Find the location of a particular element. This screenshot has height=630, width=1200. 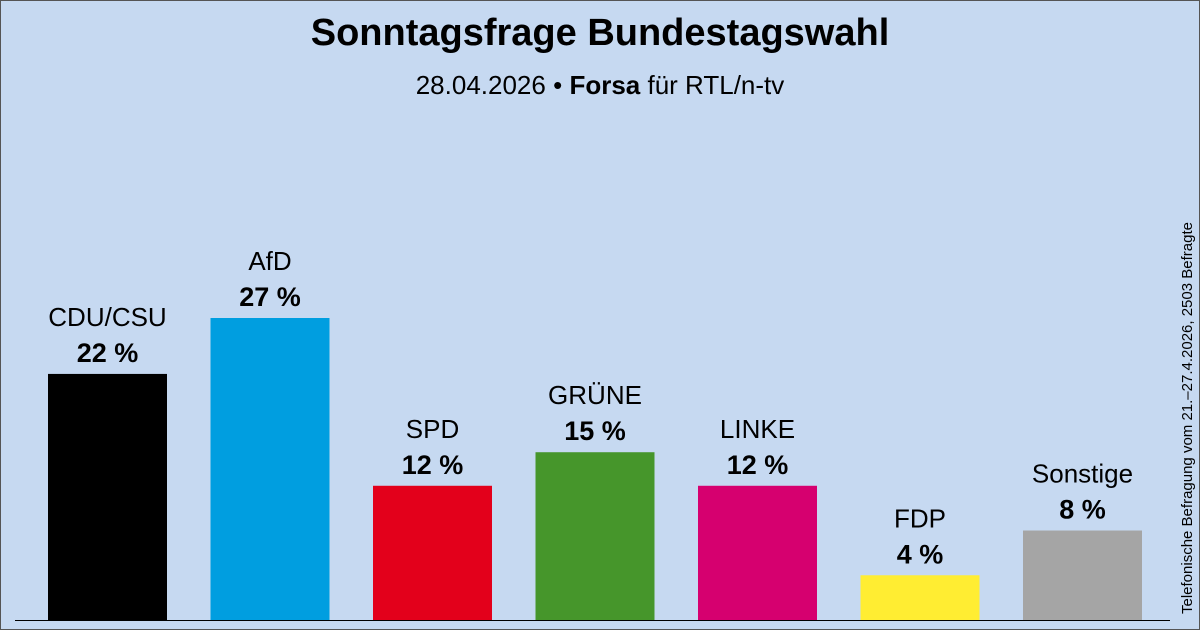

bar-linke is located at coordinates (757, 552).